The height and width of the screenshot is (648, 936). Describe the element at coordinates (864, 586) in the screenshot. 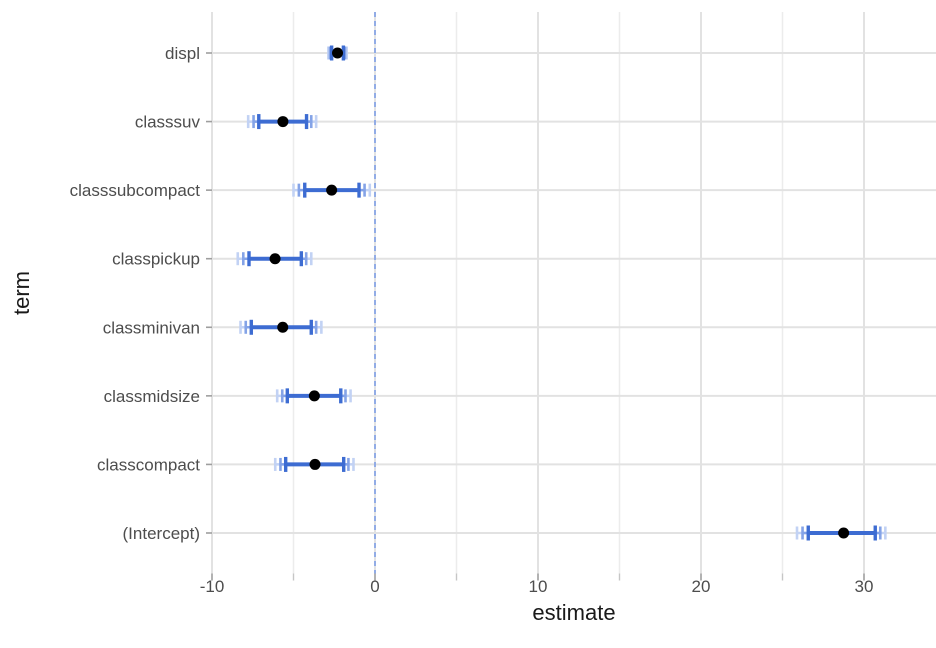

I see `x-tick-label: 30` at that location.